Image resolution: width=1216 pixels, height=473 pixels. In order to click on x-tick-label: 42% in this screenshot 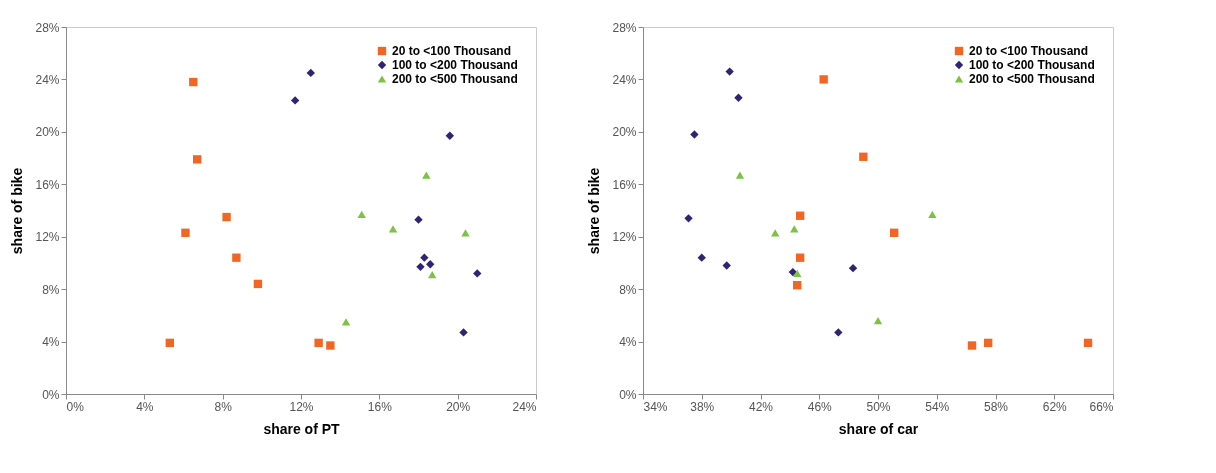, I will do `click(761, 406)`.